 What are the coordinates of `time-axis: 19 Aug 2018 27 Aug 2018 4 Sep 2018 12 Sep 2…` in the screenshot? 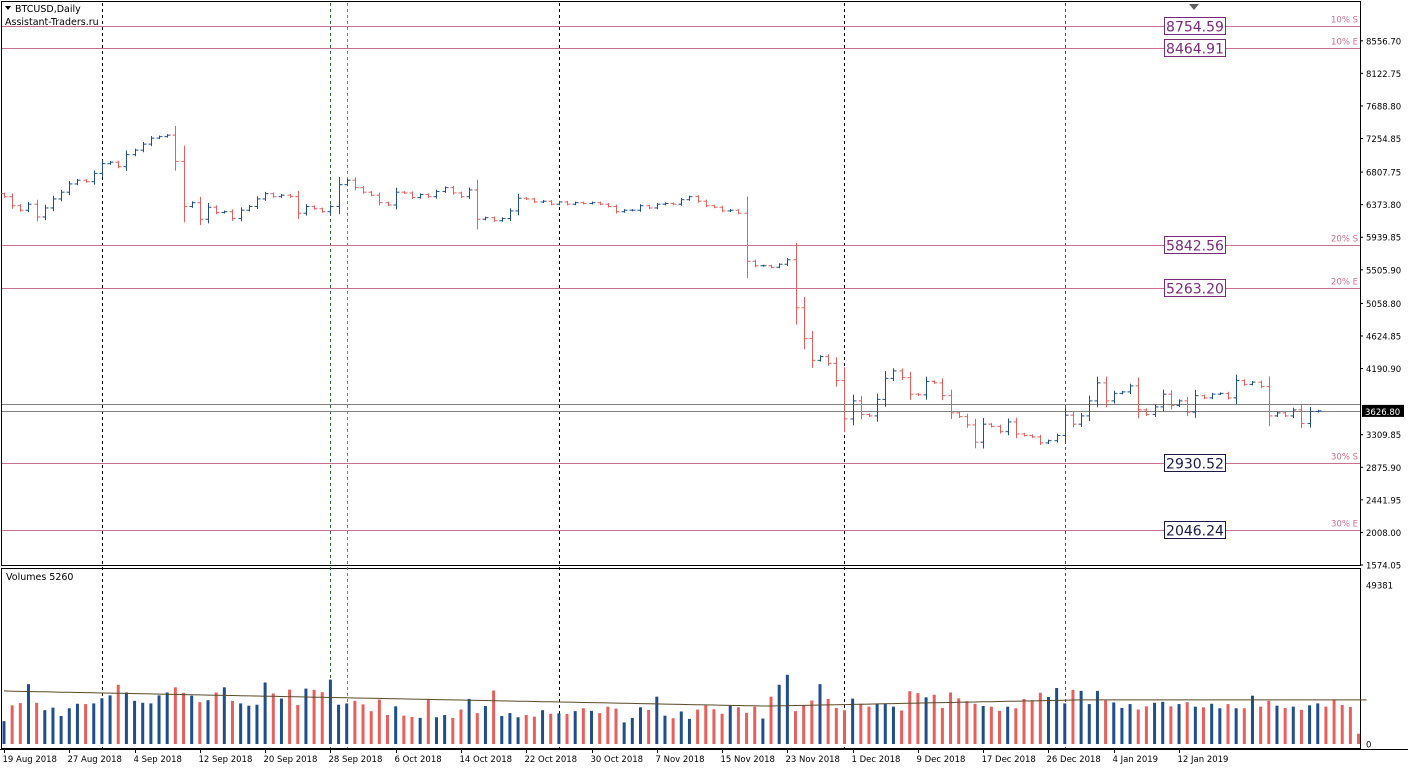 It's located at (615, 757).